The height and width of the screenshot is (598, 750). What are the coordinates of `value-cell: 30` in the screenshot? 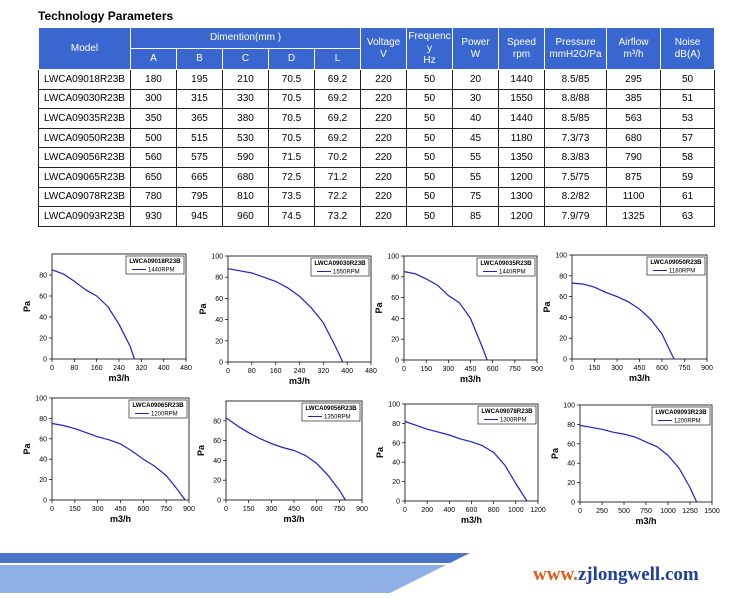 It's located at (476, 99).